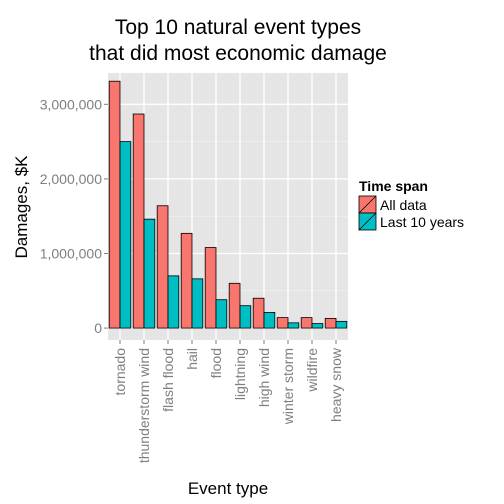  I want to click on x-tick-label: hail, so click(192, 359).